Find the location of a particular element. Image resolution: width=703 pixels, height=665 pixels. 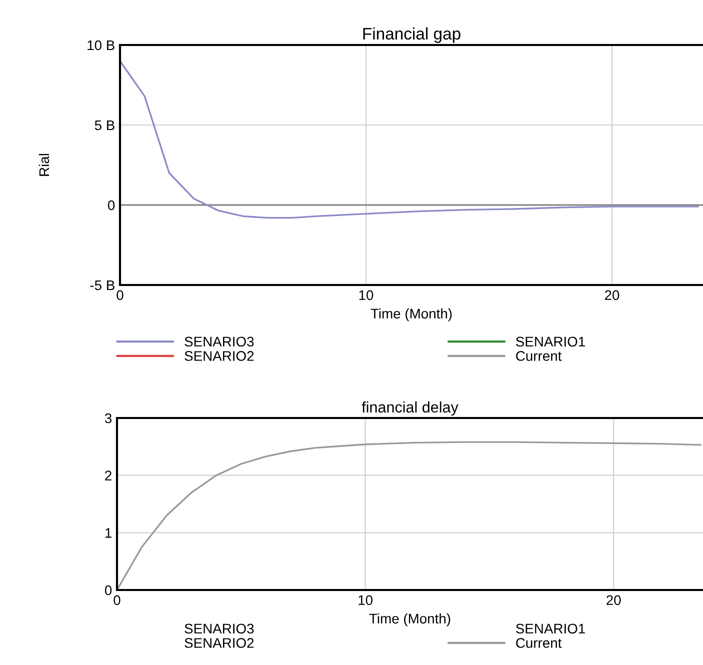

y-tick-label: 5 B is located at coordinates (104, 125).